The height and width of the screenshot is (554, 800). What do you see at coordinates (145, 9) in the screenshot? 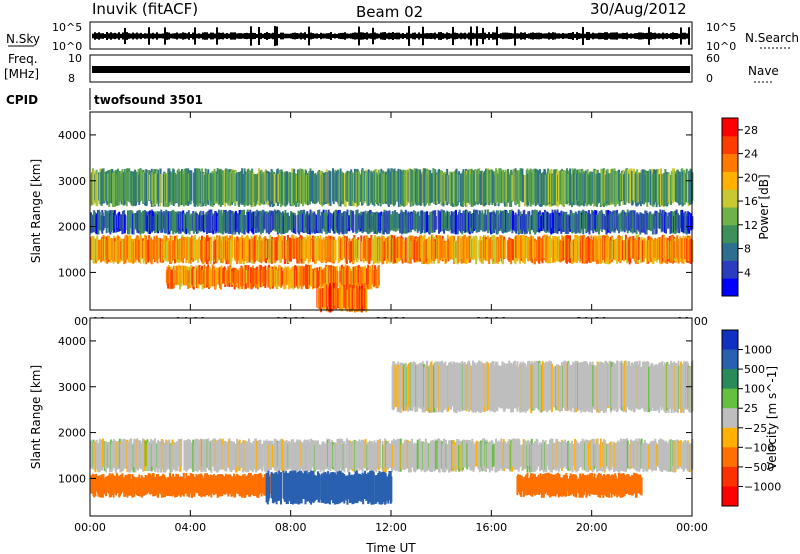
I see `station-title: Inuvik (fitACF)` at bounding box center [145, 9].